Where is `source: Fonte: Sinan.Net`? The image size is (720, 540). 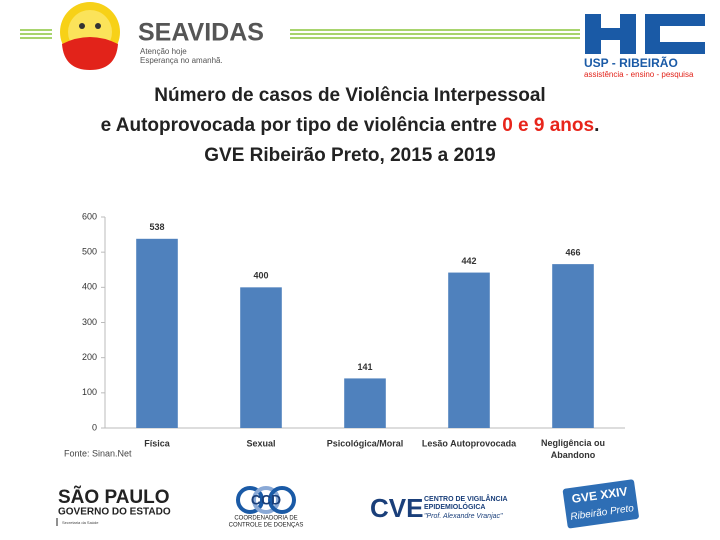
source: Fonte: Sinan.Net is located at coordinates (98, 453).